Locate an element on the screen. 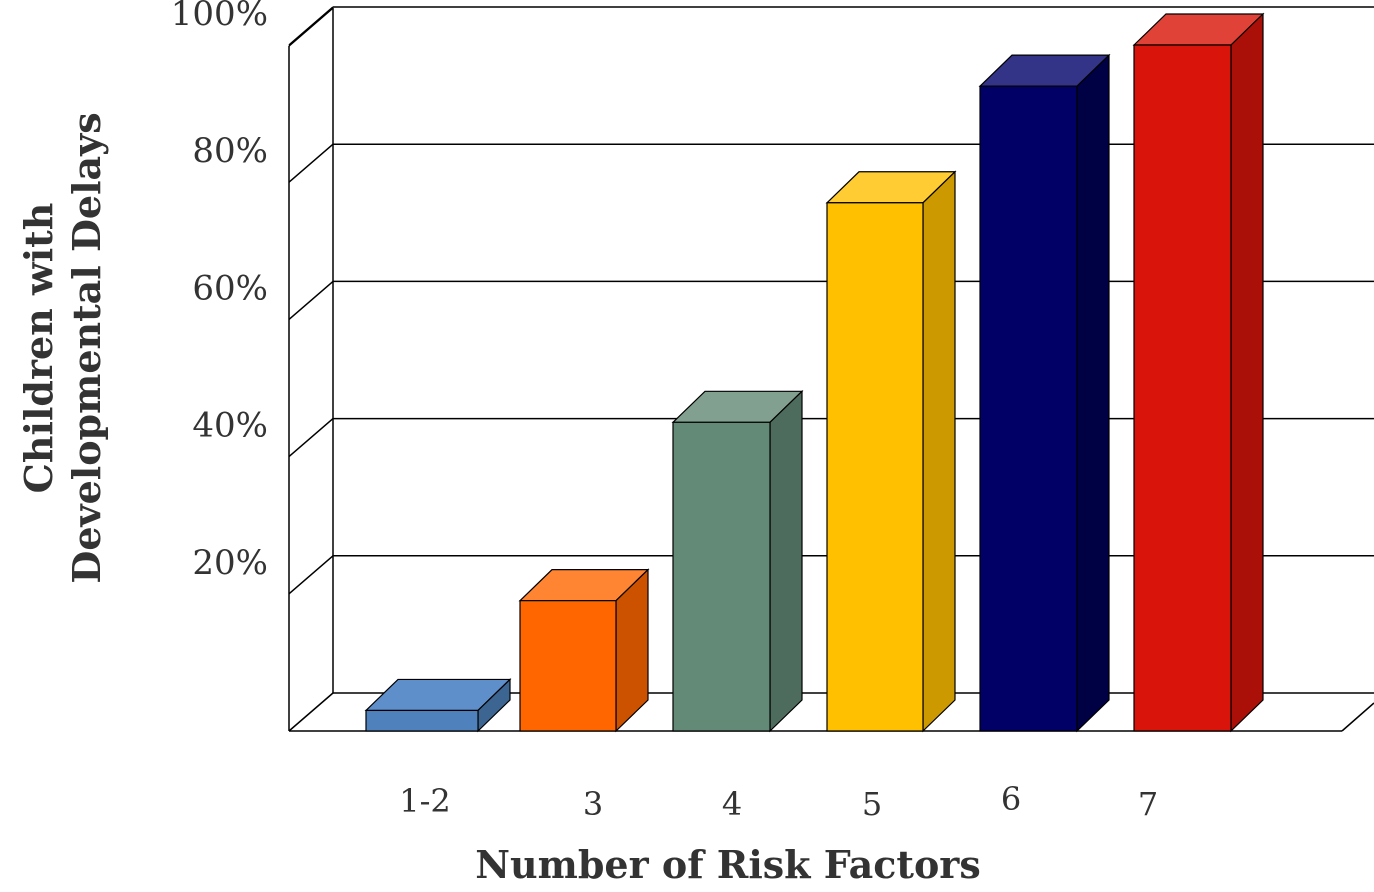  y-tick-label: 100% is located at coordinates (219, 17).